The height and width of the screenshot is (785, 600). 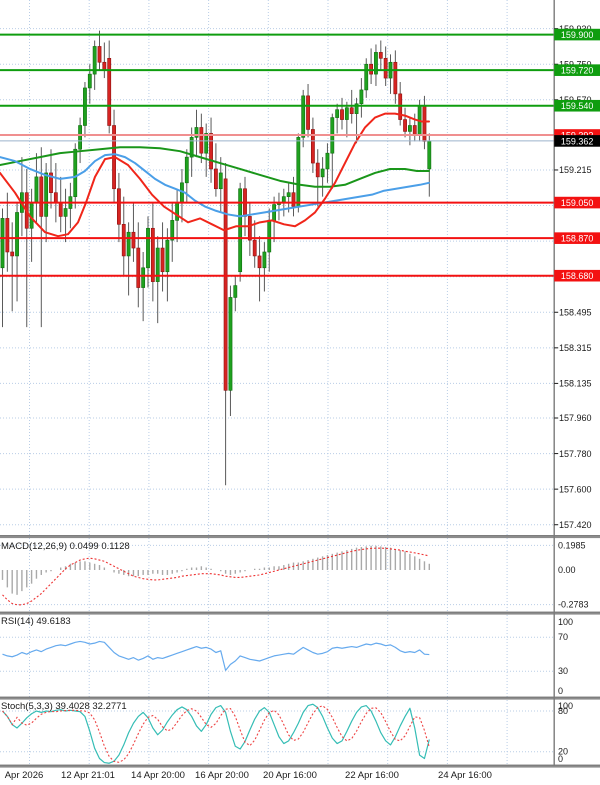 What do you see at coordinates (577, 71) in the screenshot?
I see `resistance-badge-text: 159.720` at bounding box center [577, 71].